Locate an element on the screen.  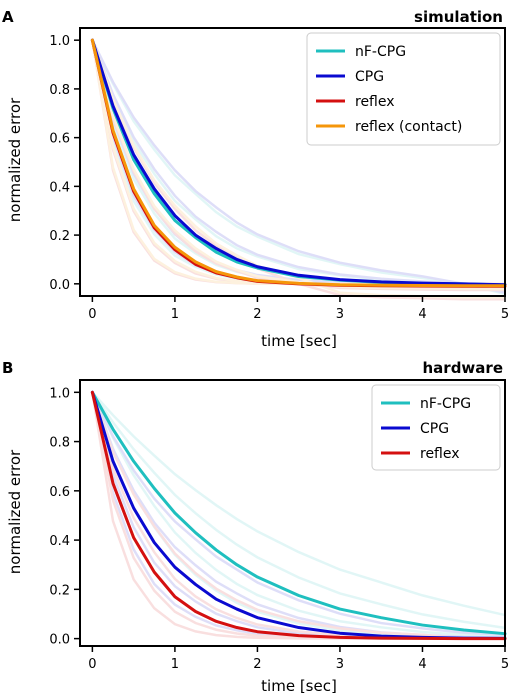
legend: nF-CPG CPG reflex is located at coordinates (436, 427).